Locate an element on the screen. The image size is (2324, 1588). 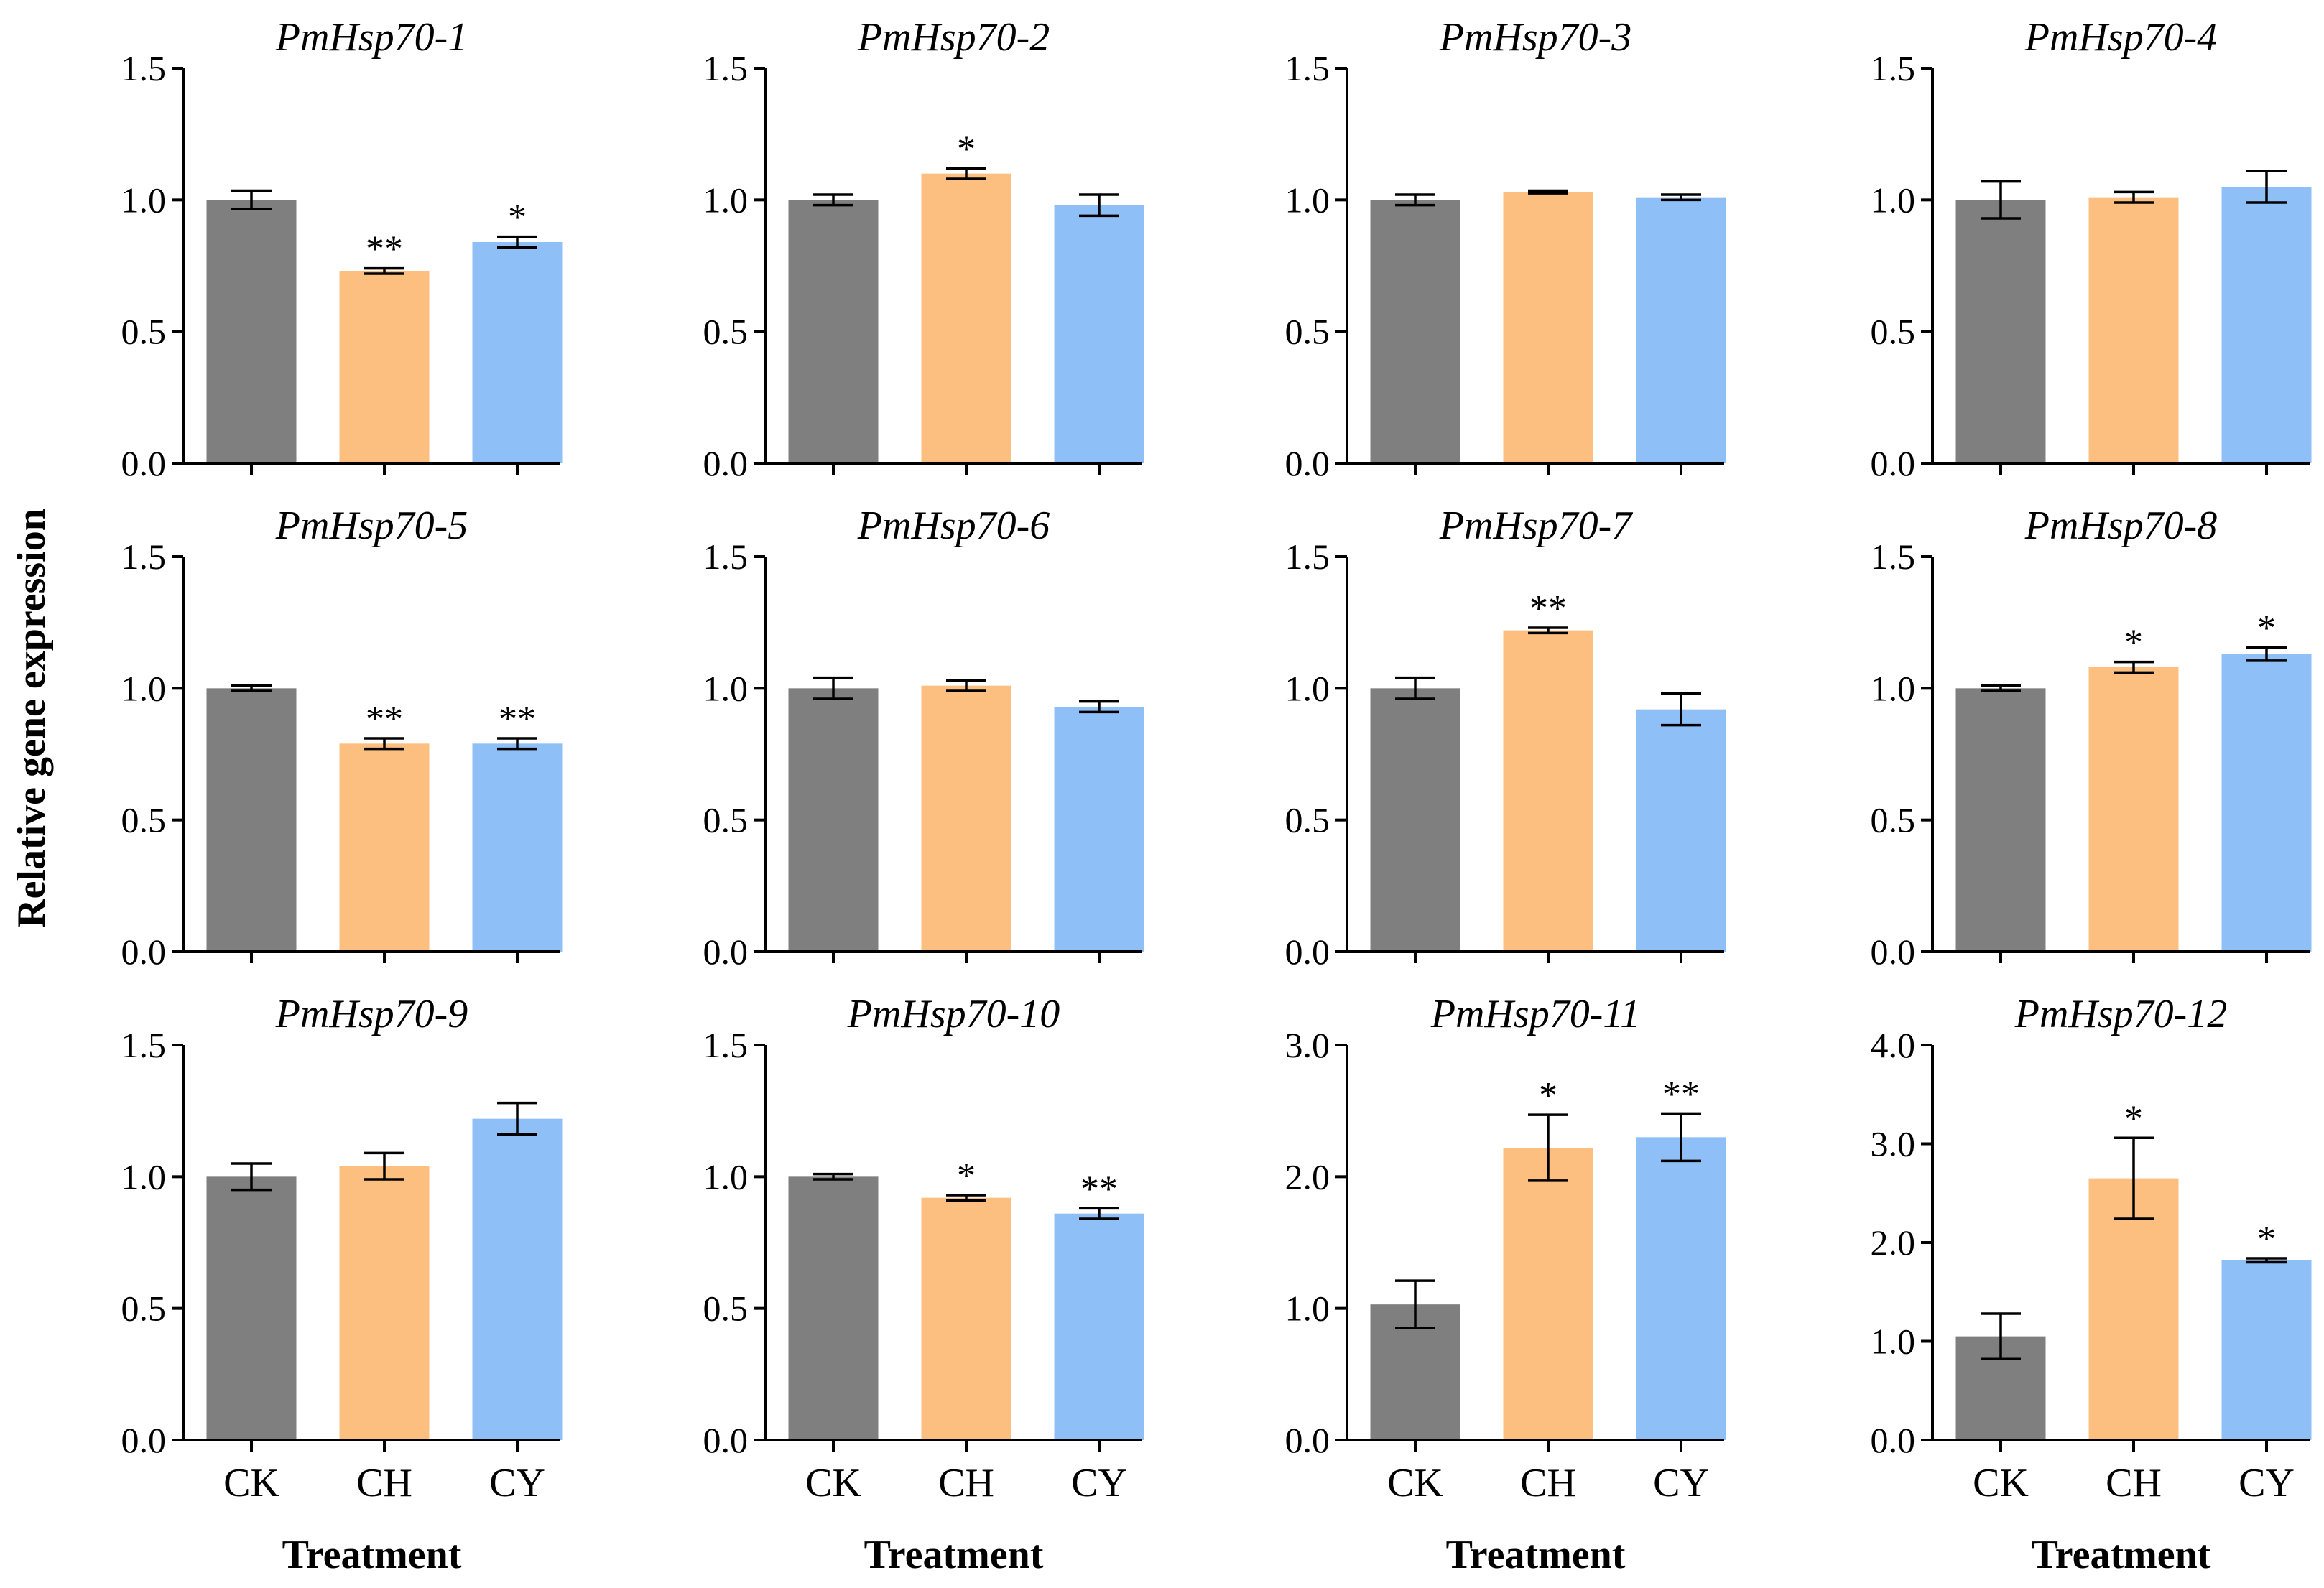
chart-panel-3: PmHsp70-3 0.0 0.5 1.0 1.5 is located at coordinates (1505, 249).